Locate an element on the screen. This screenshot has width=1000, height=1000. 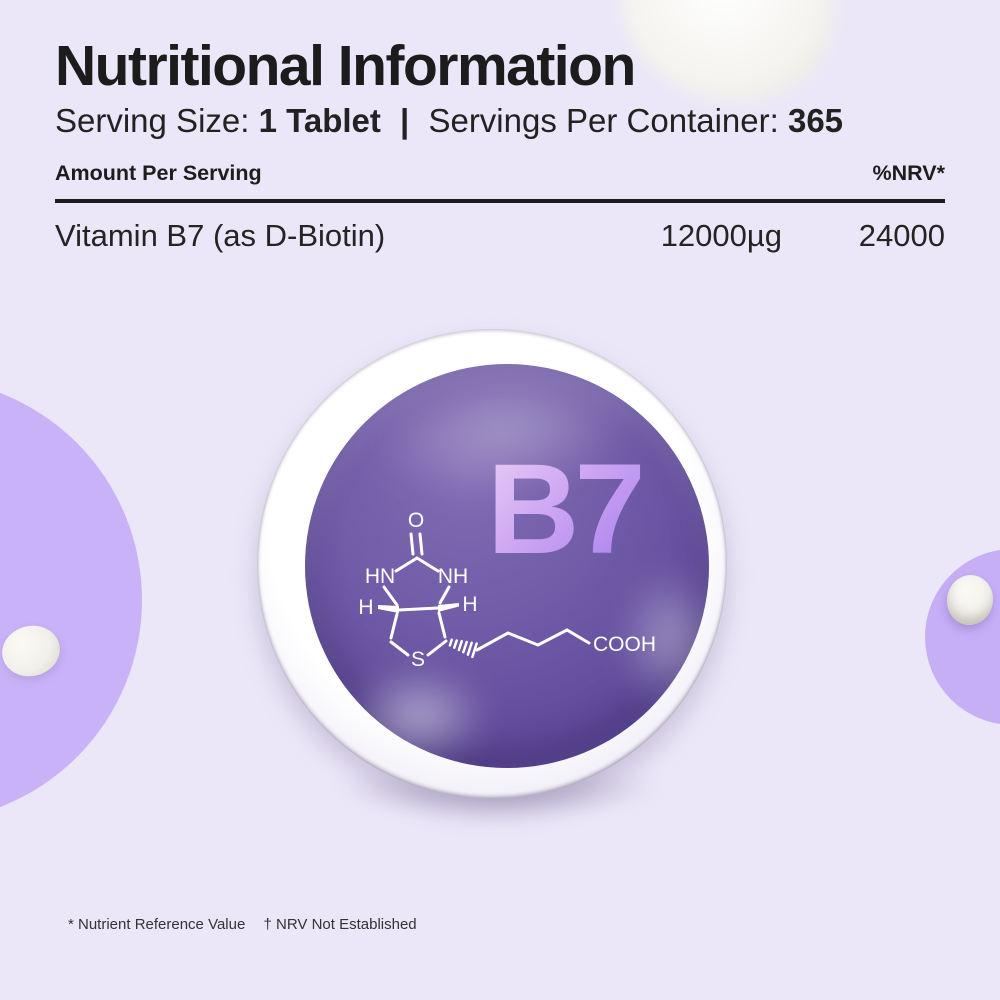
atom-label-hydrogen-left: H is located at coordinates (365, 607).